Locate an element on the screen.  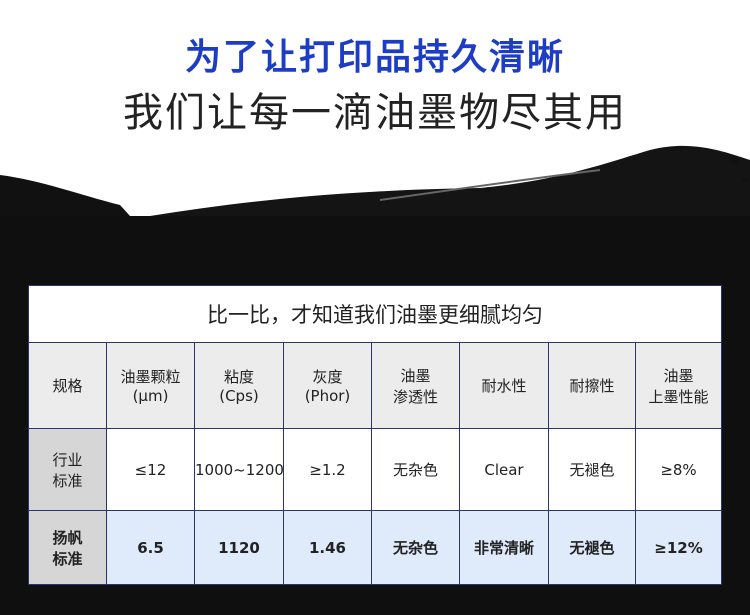
row-cell: 1000~1200 is located at coordinates (239, 469).